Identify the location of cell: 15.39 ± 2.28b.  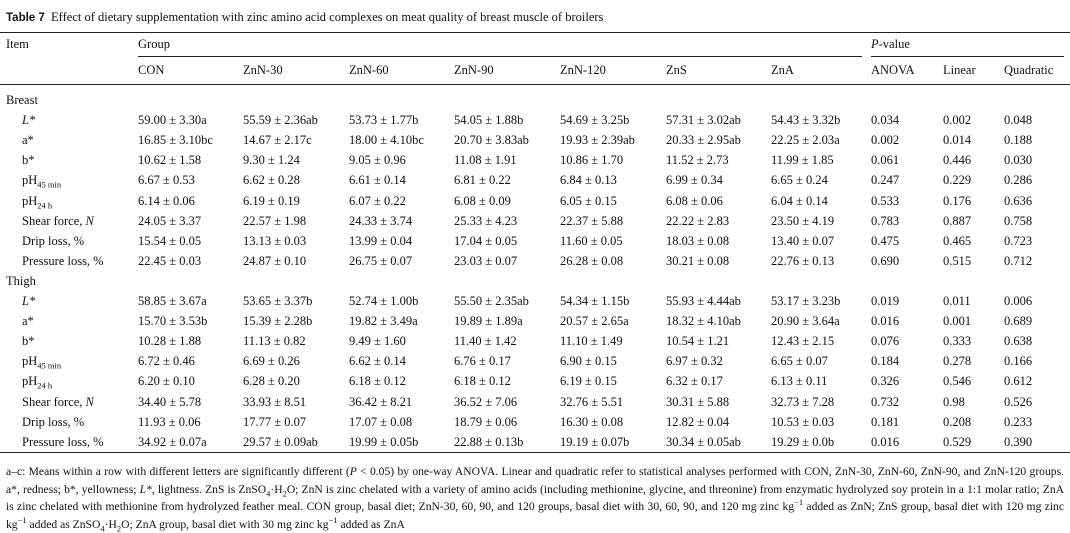
(278, 321).